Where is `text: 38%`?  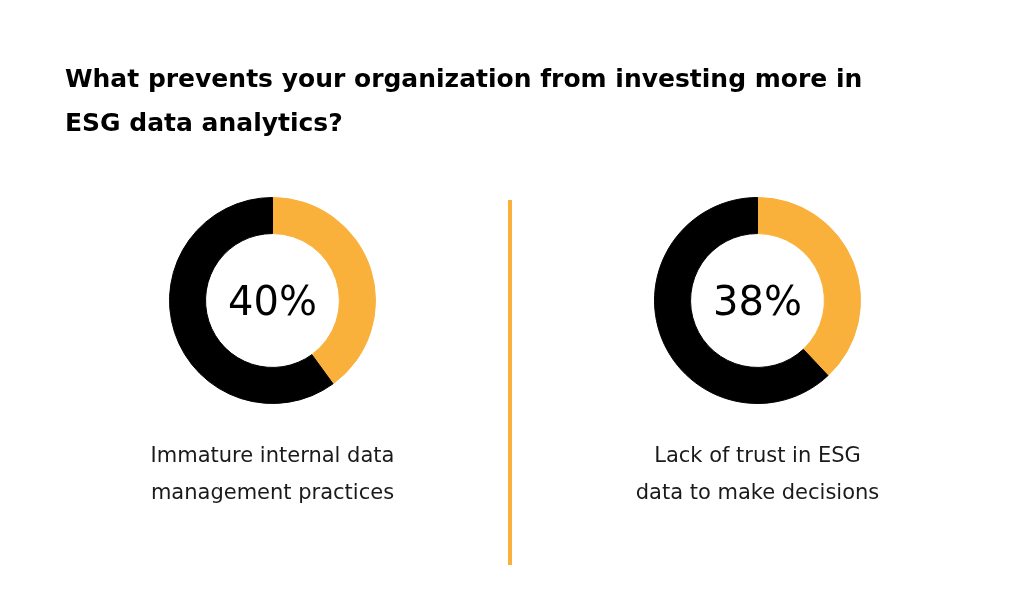
text: 38% is located at coordinates (757, 300).